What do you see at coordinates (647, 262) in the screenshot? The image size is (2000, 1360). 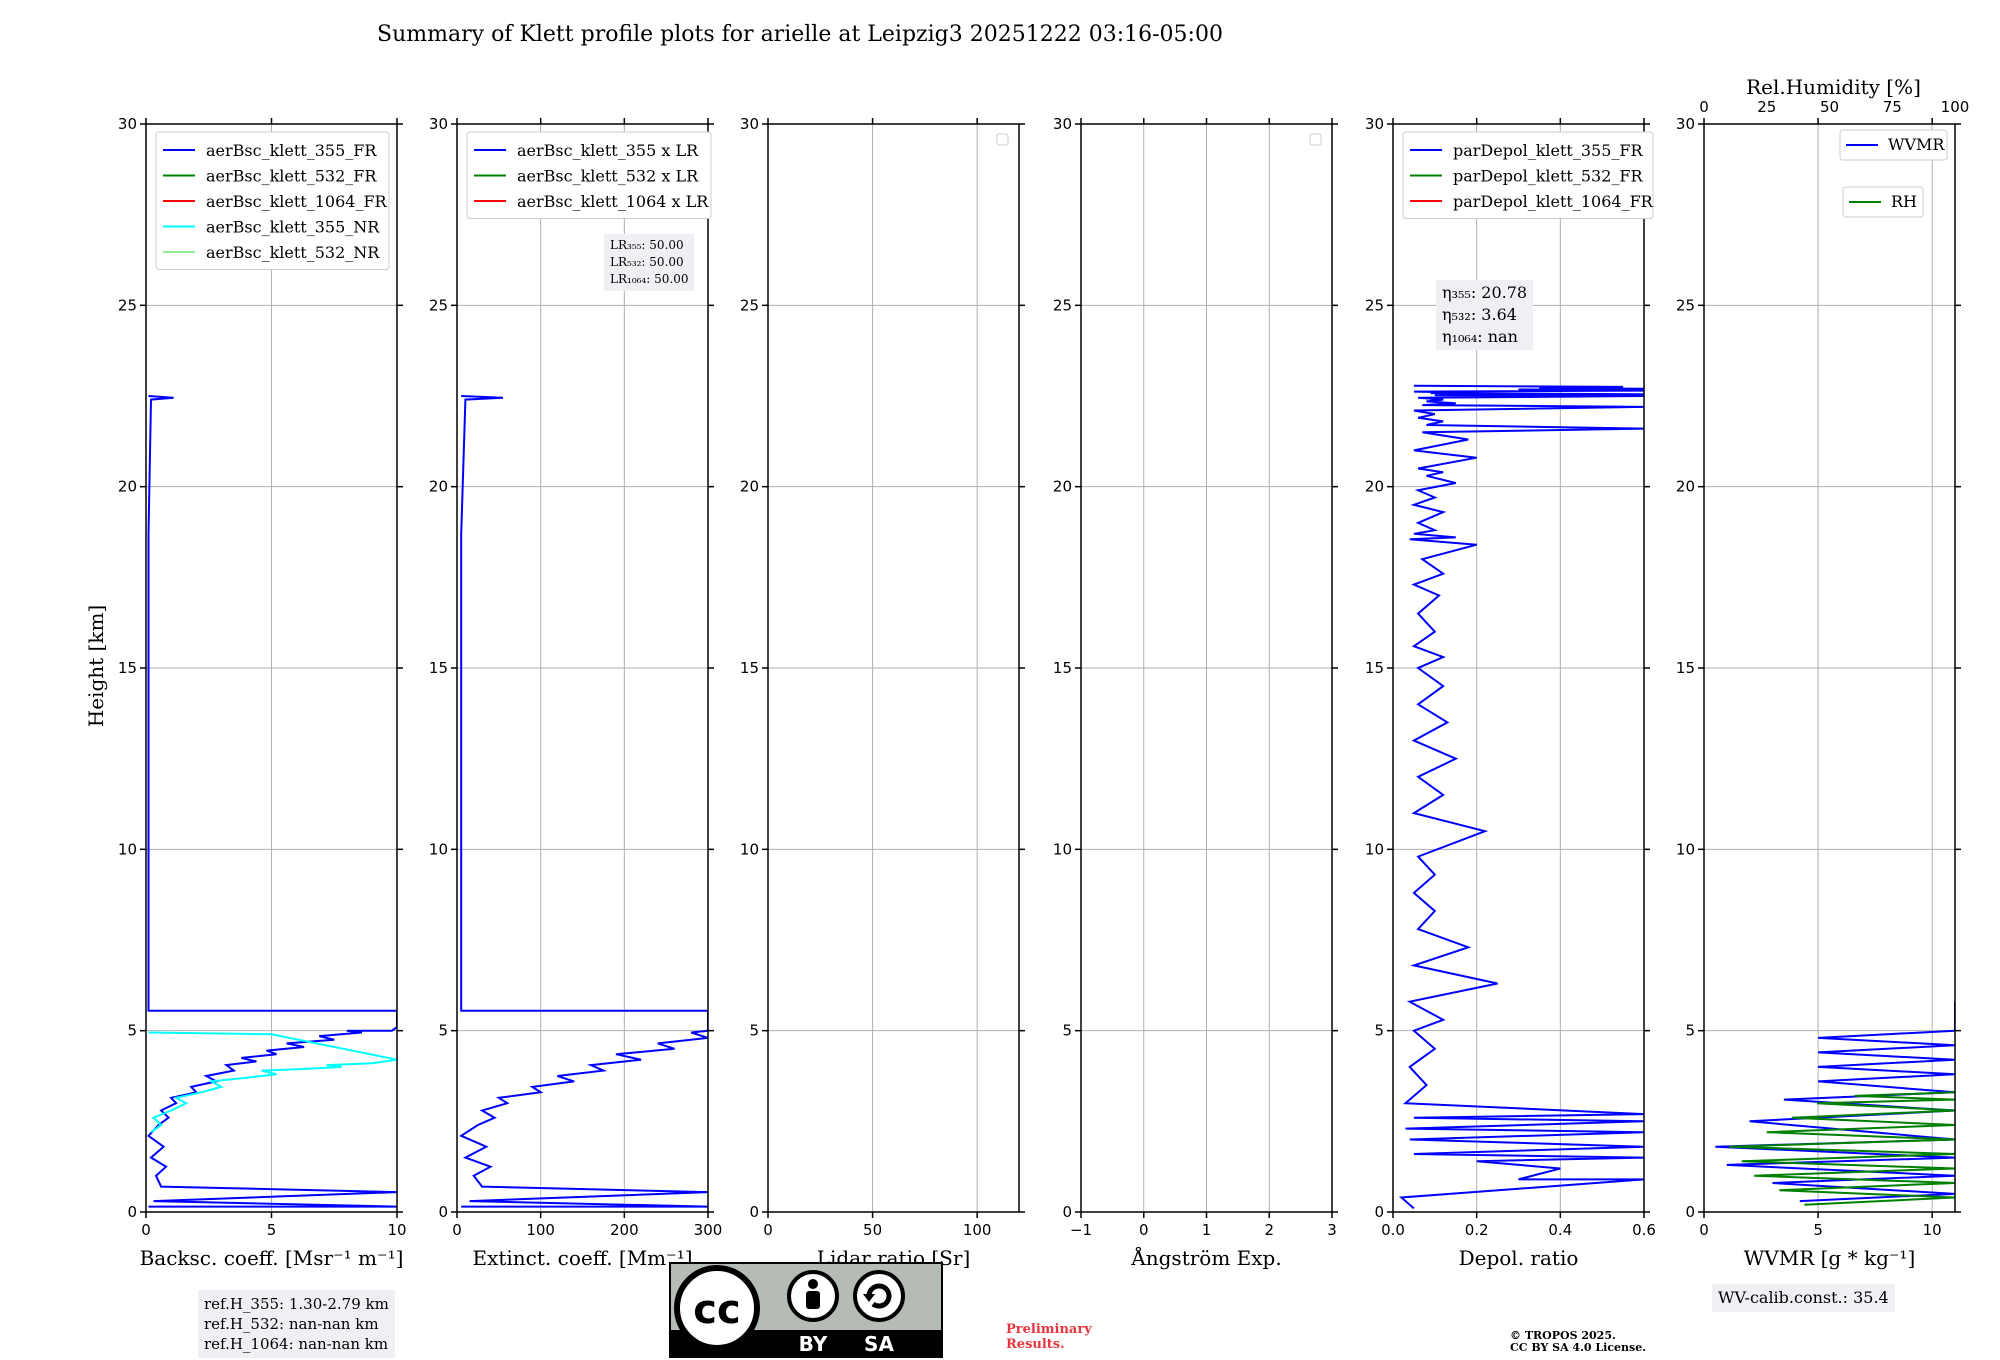 I see `lr-532: LR₅₃₂: 50.00` at bounding box center [647, 262].